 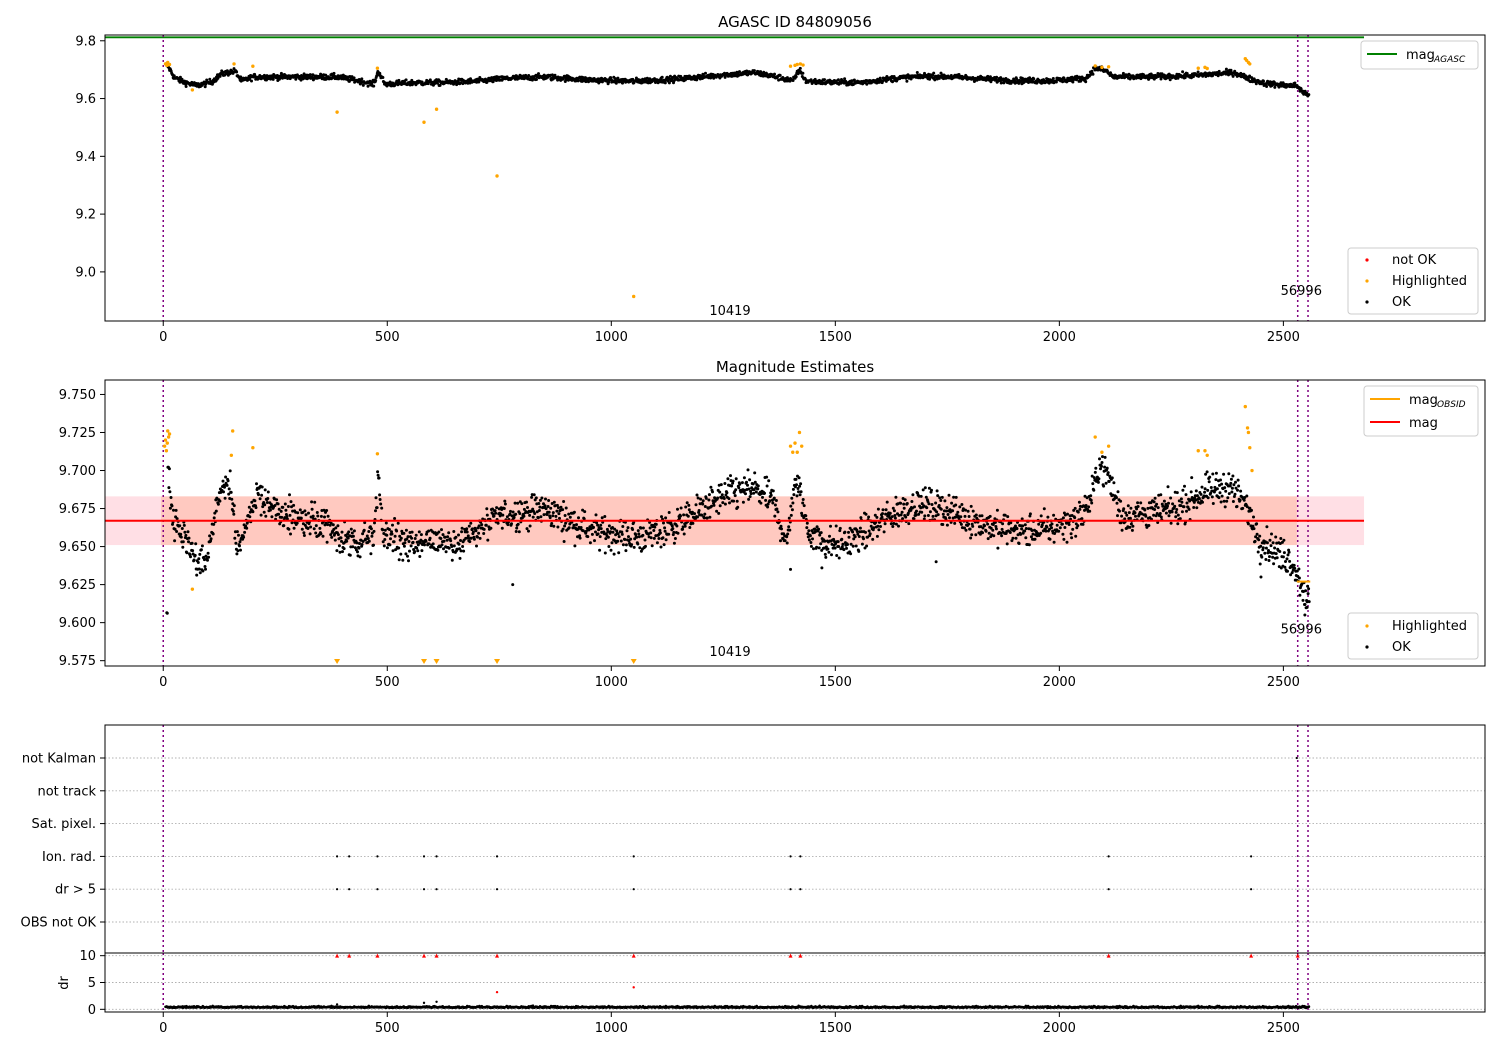 What do you see at coordinates (1423, 400) in the screenshot?
I see `magnitude-legend-label-obsid: mag` at bounding box center [1423, 400].